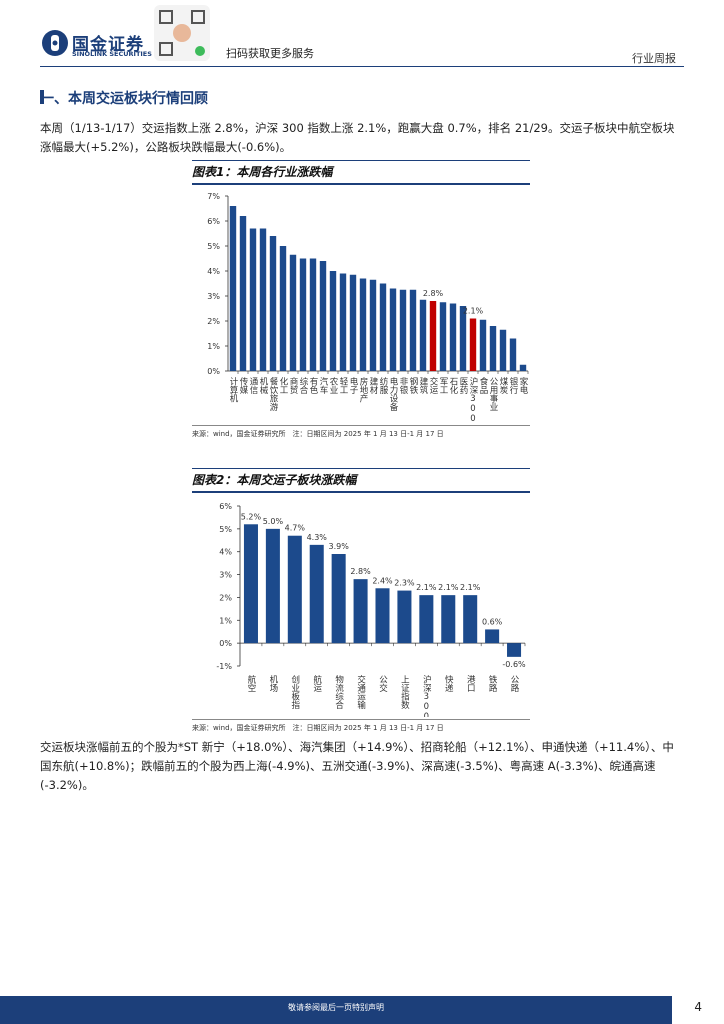 The height and width of the screenshot is (1024, 724). Describe the element at coordinates (470, 683) in the screenshot. I see `x-tick-label: 港口` at that location.